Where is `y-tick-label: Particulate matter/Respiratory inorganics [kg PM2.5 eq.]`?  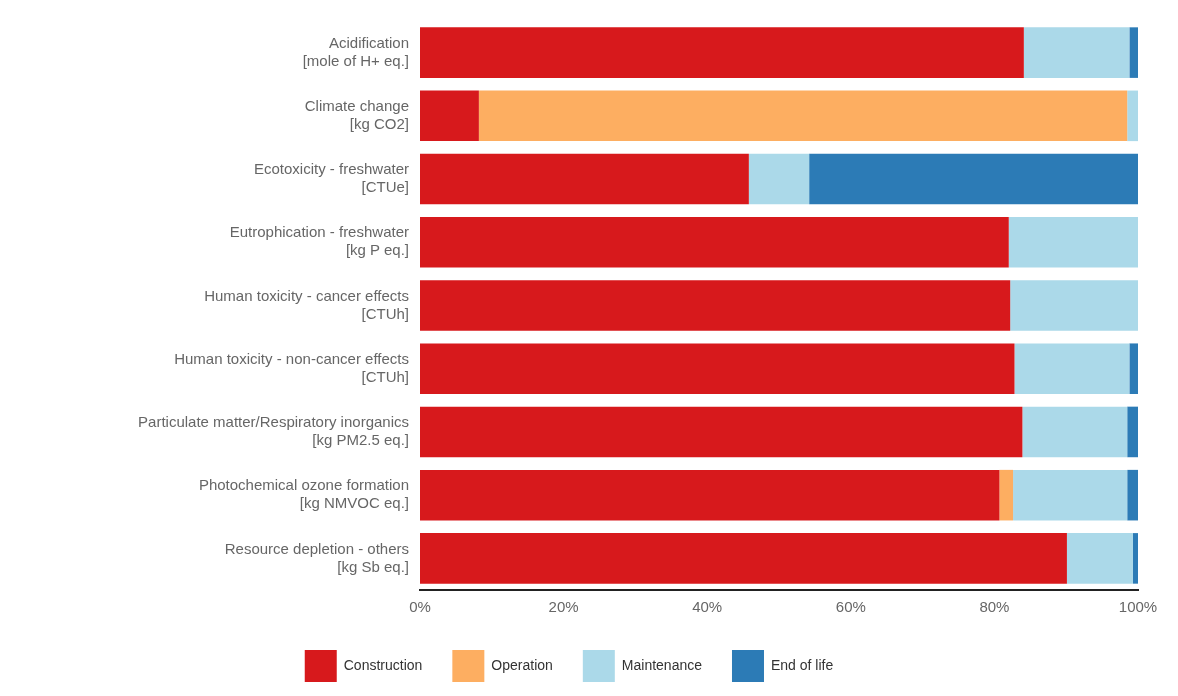
y-tick-label: Particulate matter/Respiratory inorganics [kg PM2.5 eq.] is located at coordinates (273, 431).